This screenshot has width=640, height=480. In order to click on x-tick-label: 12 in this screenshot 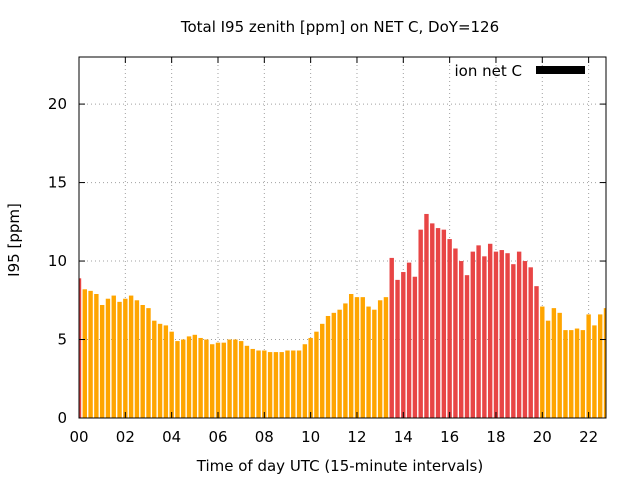, I will do `click(356, 437)`.